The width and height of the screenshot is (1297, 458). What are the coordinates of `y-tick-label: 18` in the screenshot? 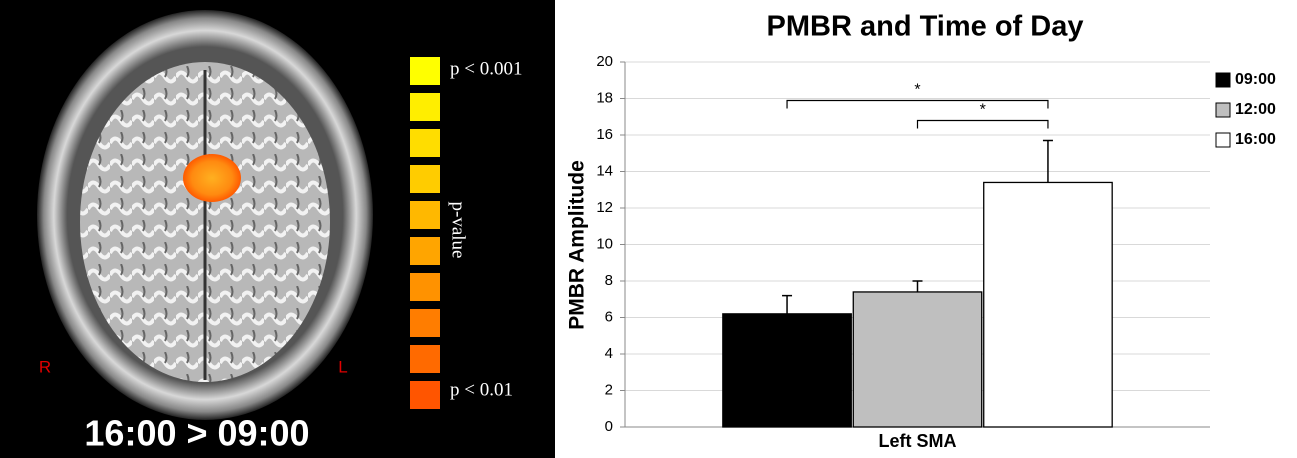 It's located at (604, 97).